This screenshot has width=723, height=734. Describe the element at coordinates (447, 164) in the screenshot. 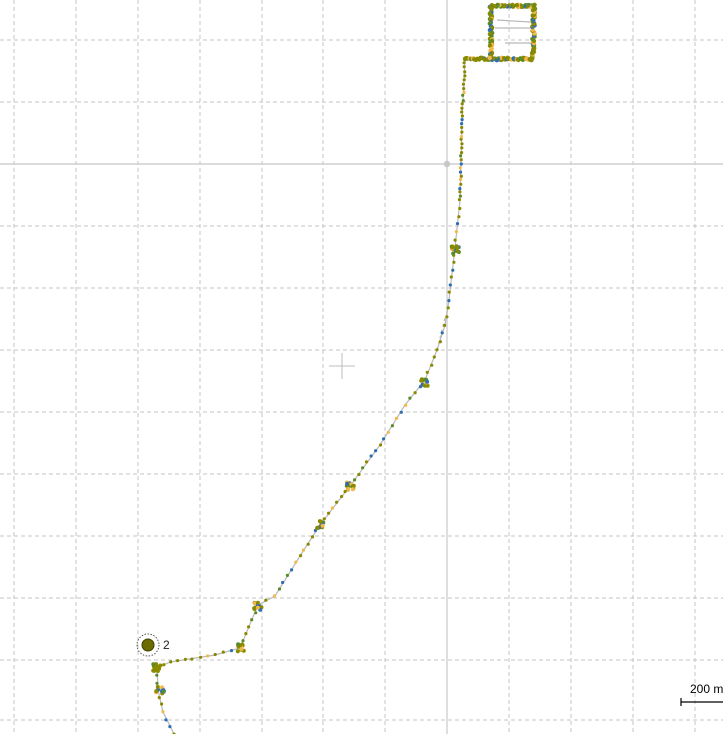

I see `reference-origin-dot` at that location.